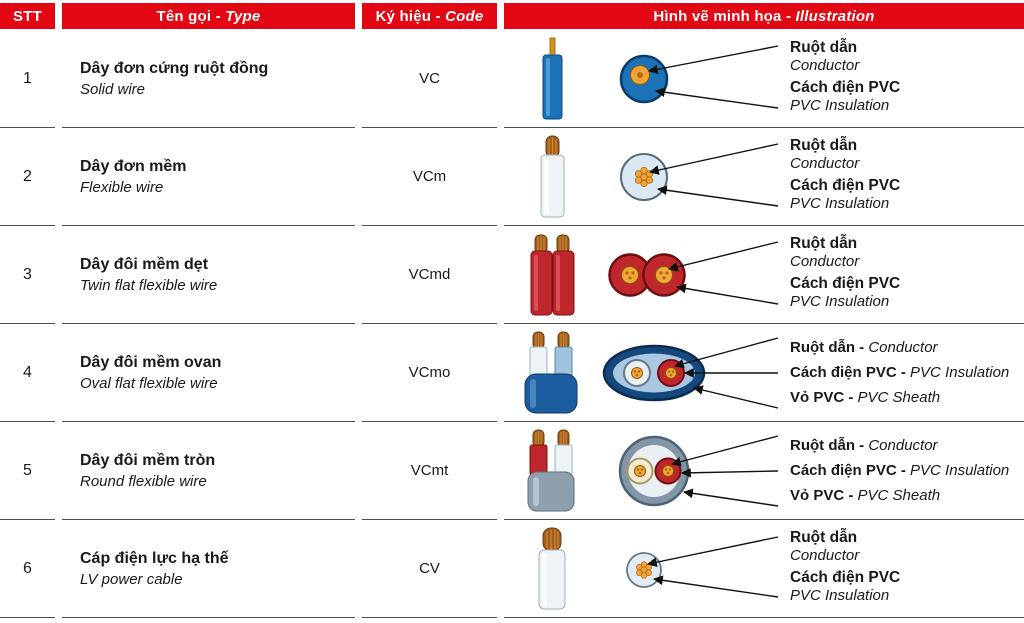  Describe the element at coordinates (429, 471) in the screenshot. I see `wire-code: VCmt` at that location.